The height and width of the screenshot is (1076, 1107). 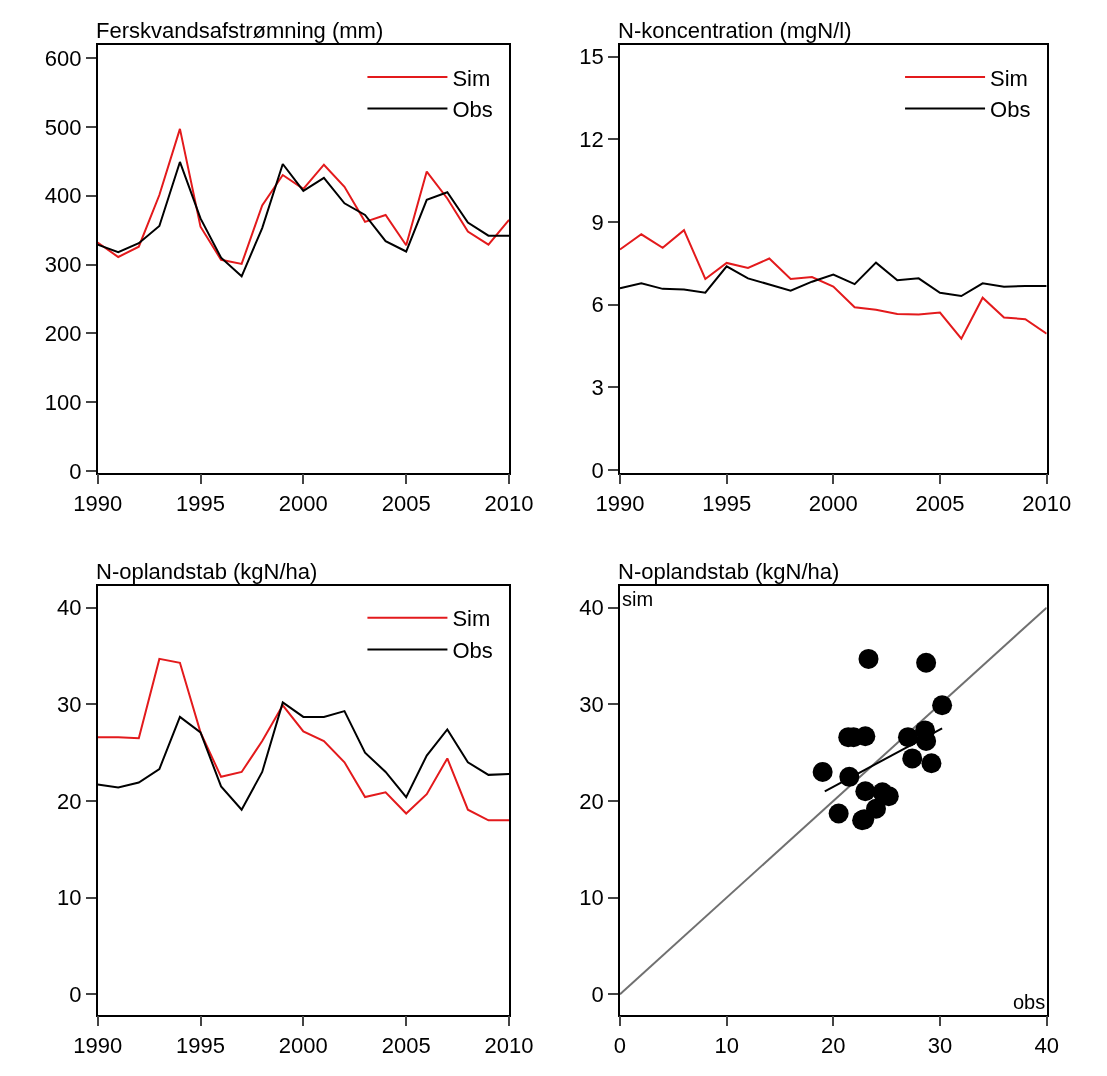 What do you see at coordinates (591, 57) in the screenshot?
I see `y-tick-label: 15` at bounding box center [591, 57].